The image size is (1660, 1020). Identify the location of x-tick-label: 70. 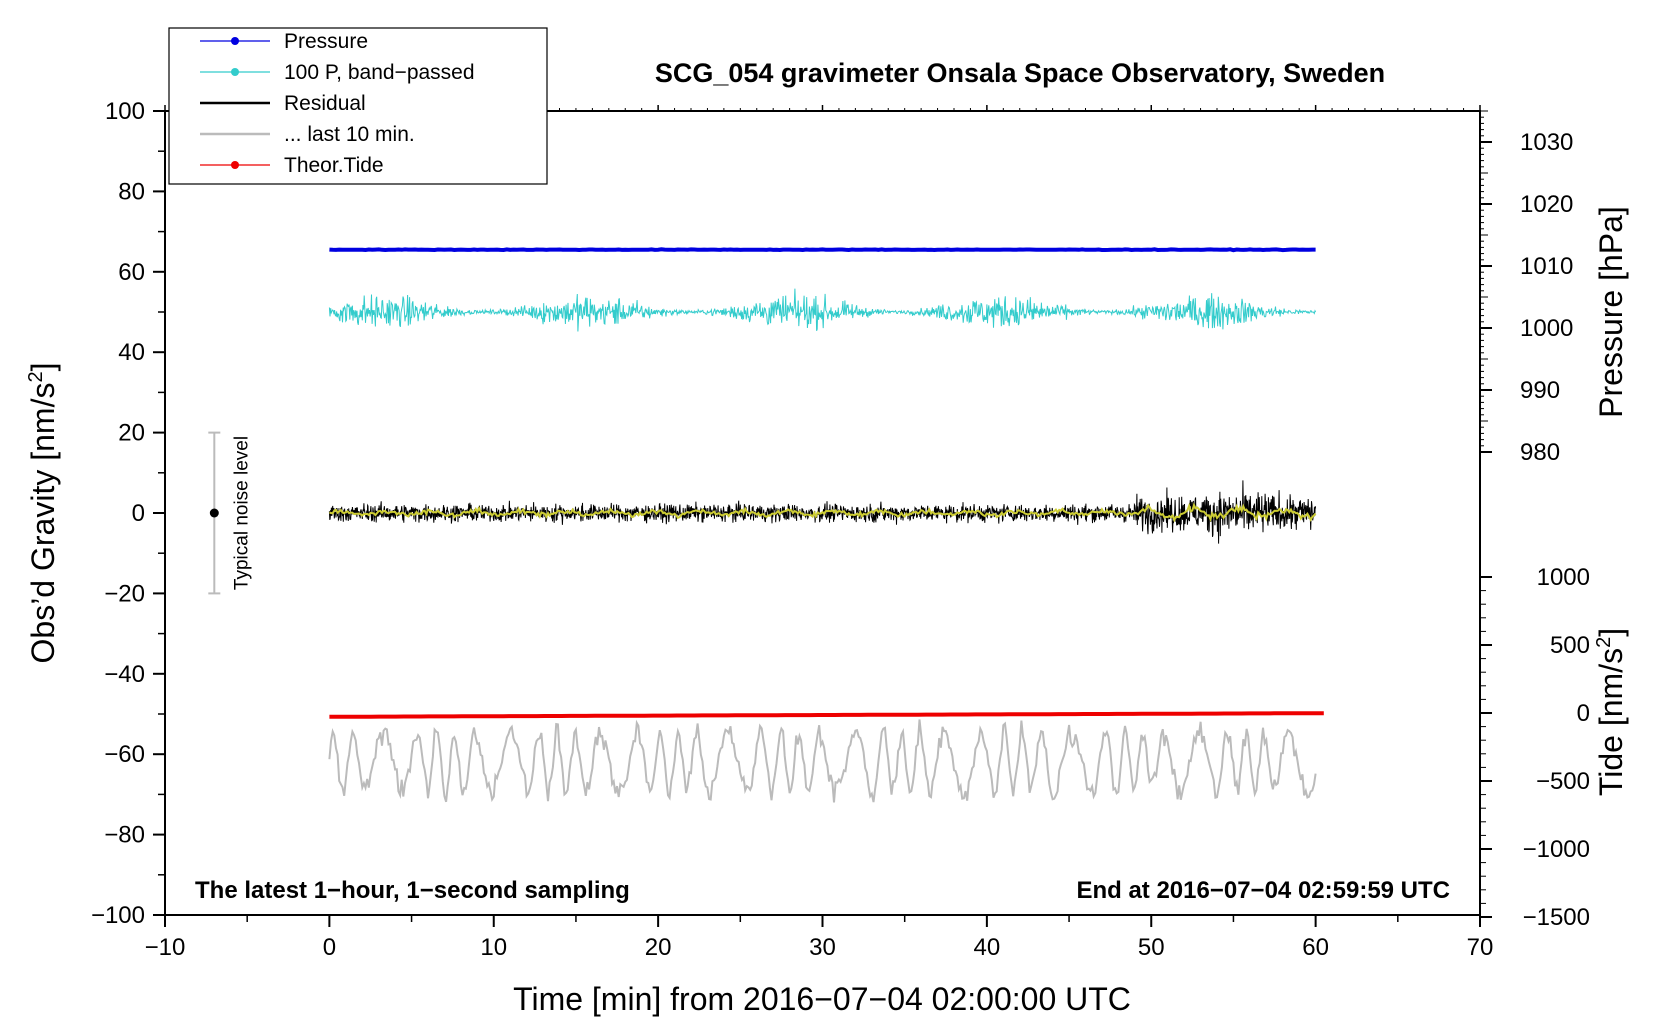
(1480, 947).